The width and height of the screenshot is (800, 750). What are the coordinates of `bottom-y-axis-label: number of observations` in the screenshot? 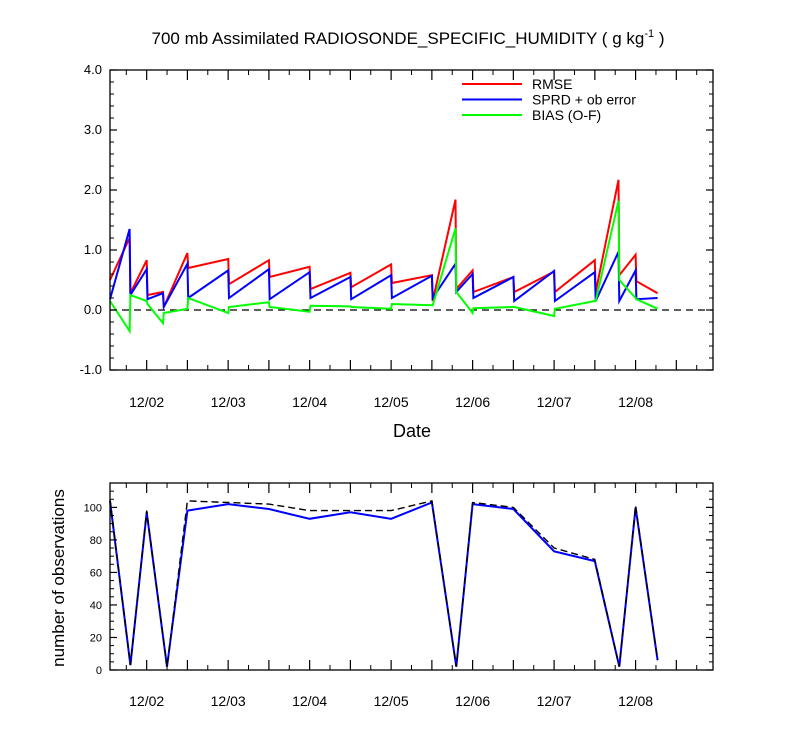 It's located at (58, 578).